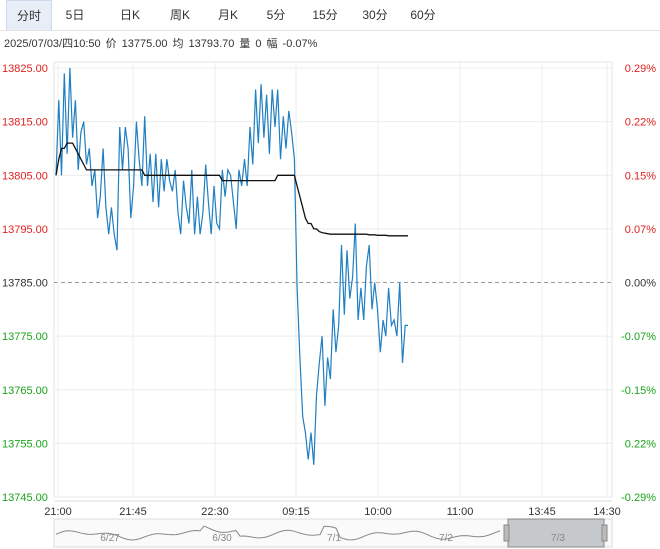 This screenshot has width=660, height=549. Describe the element at coordinates (231, 189) in the screenshot. I see `avg-line` at that location.